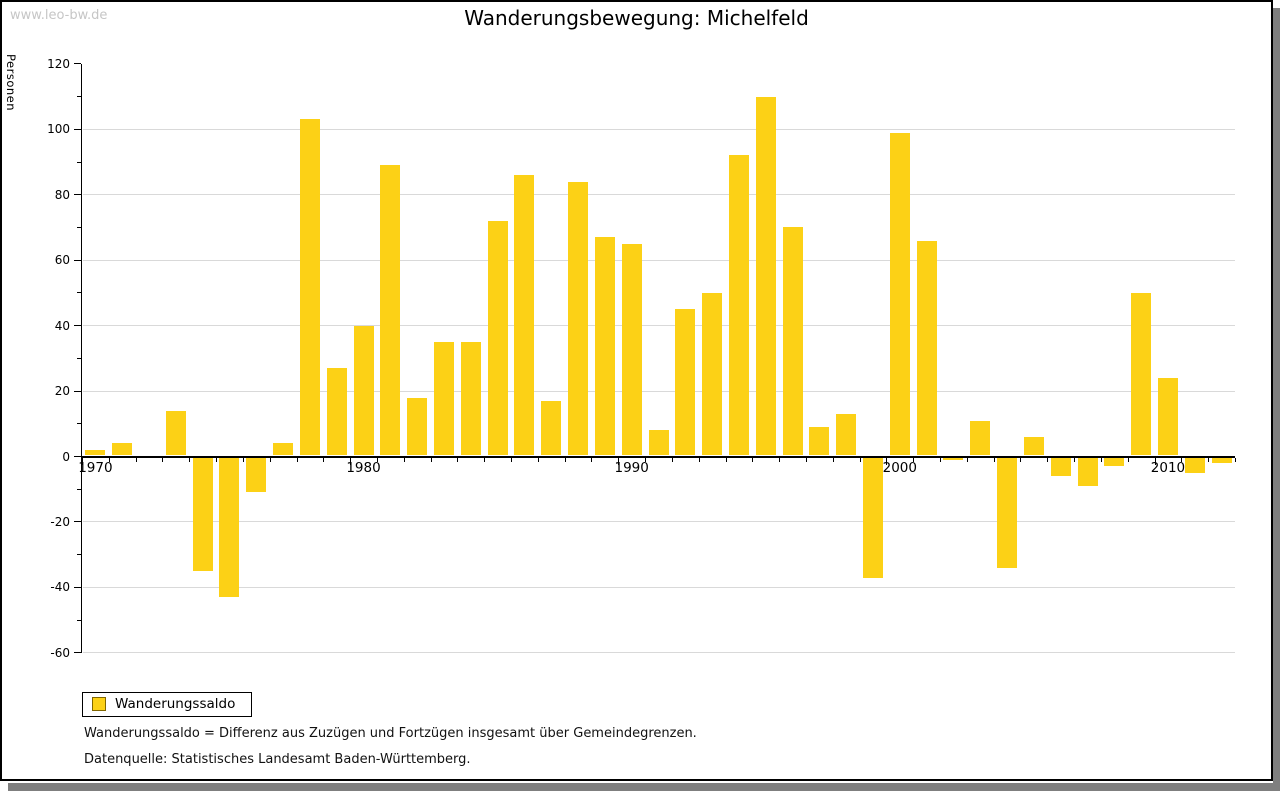  I want to click on x-axis-line, so click(658, 456).